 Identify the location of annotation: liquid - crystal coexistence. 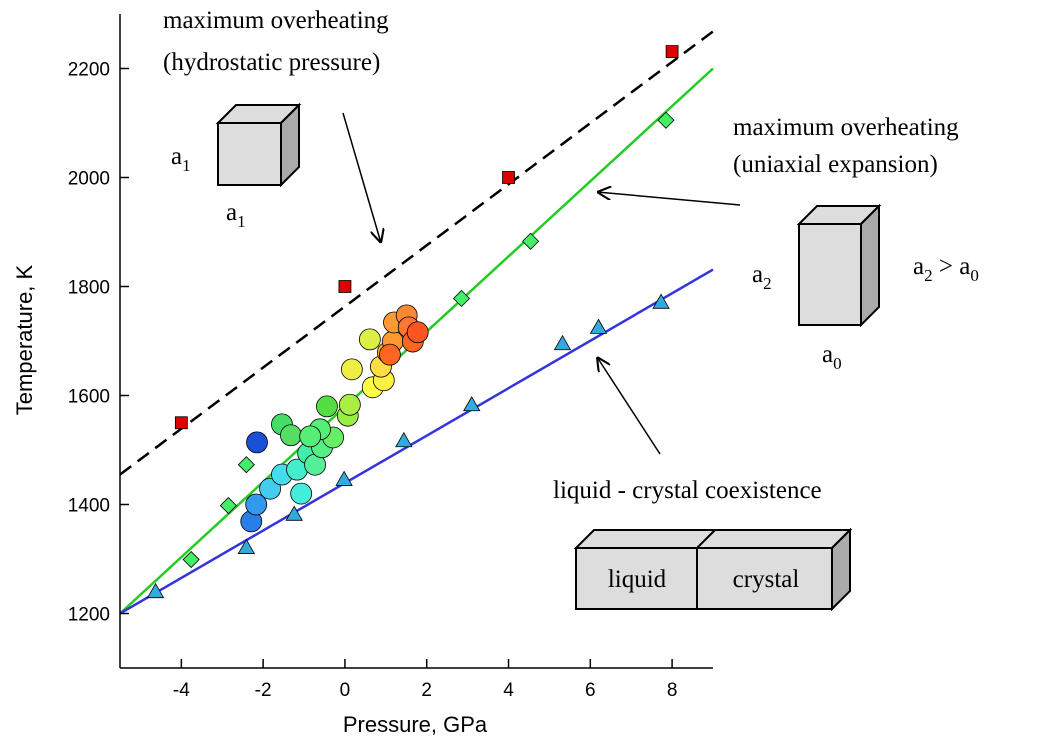
(687, 490).